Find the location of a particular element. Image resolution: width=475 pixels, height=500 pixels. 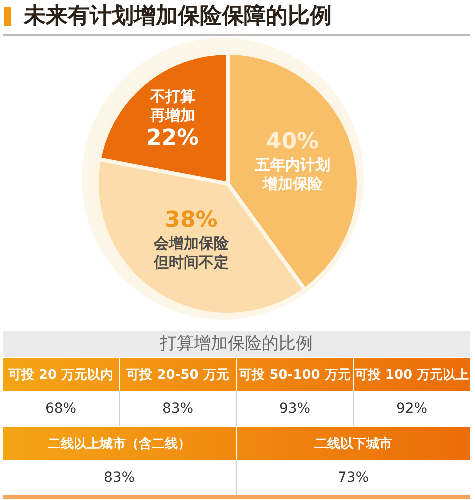

slice-label: 会增加保险但时间不定 is located at coordinates (191, 253).